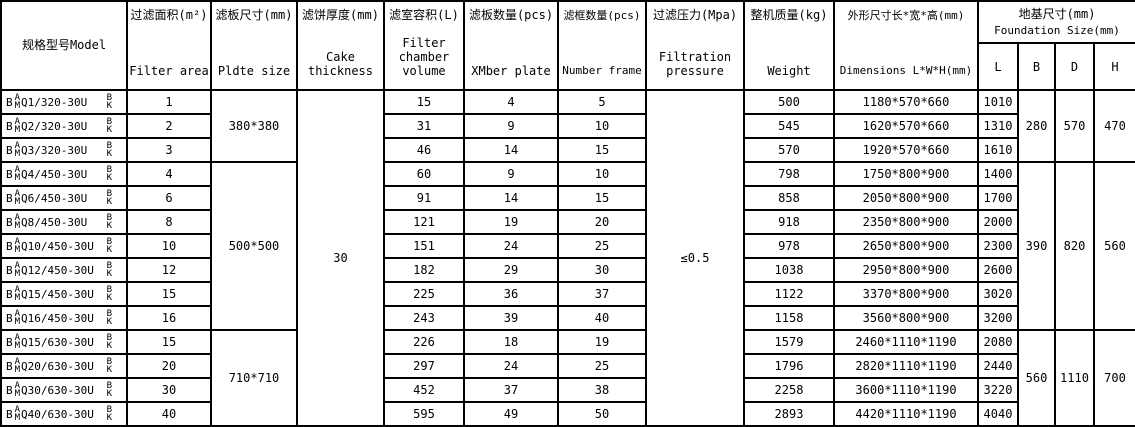  Describe the element at coordinates (1074, 246) in the screenshot. I see `cell-foundation-d: 820` at that location.